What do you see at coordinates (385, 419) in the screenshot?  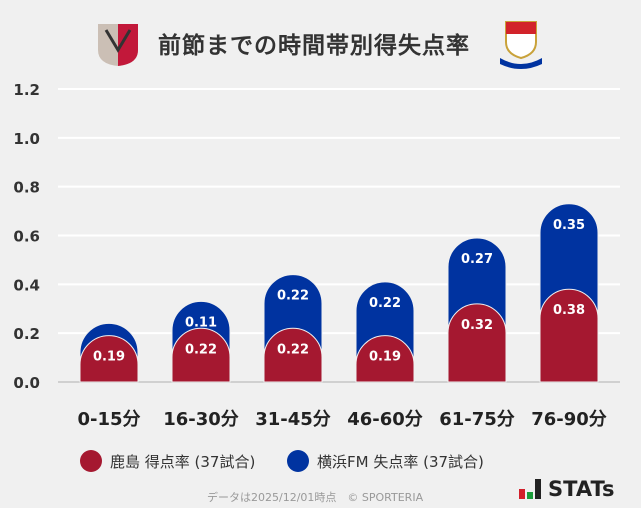 I see `x-tick-label: 46-60分` at bounding box center [385, 419].